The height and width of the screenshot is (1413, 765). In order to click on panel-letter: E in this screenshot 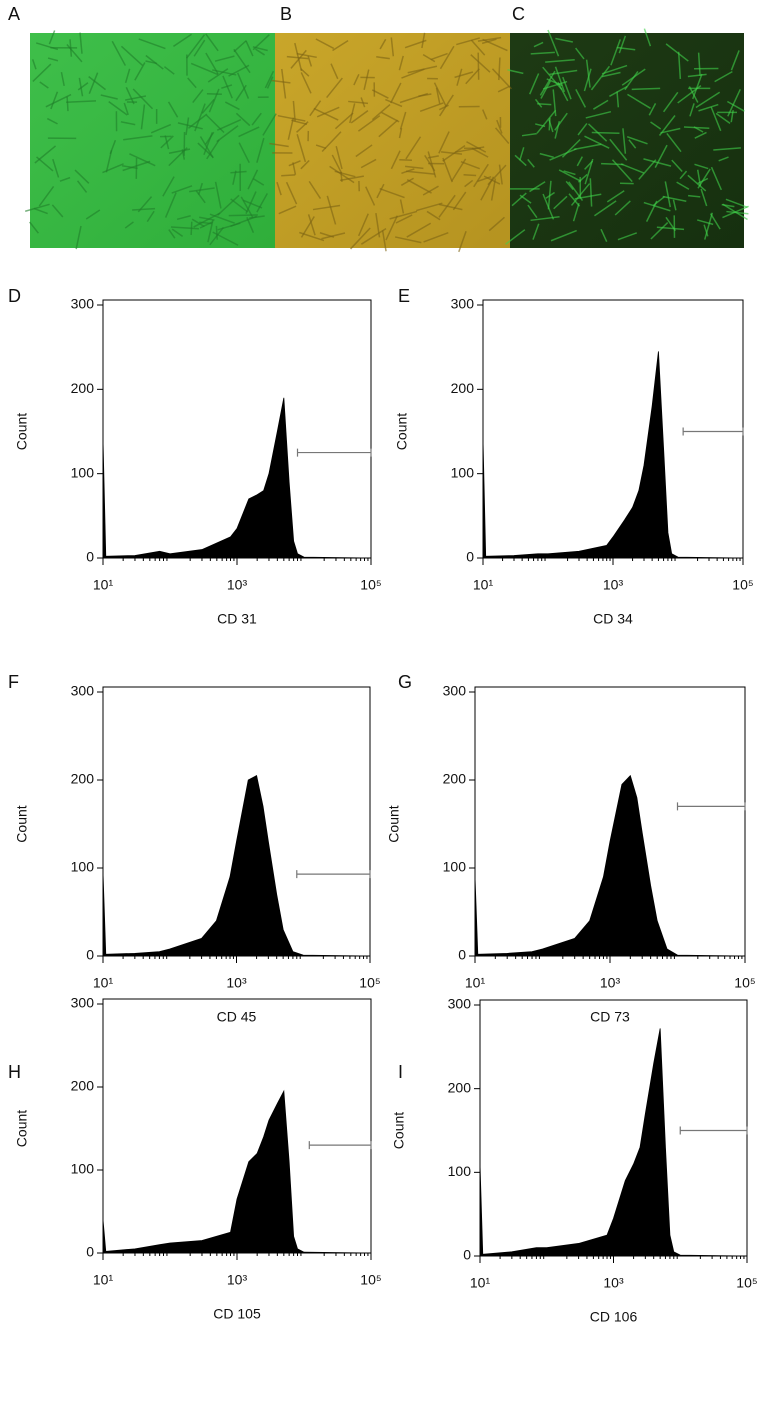, I will do `click(404, 296)`.